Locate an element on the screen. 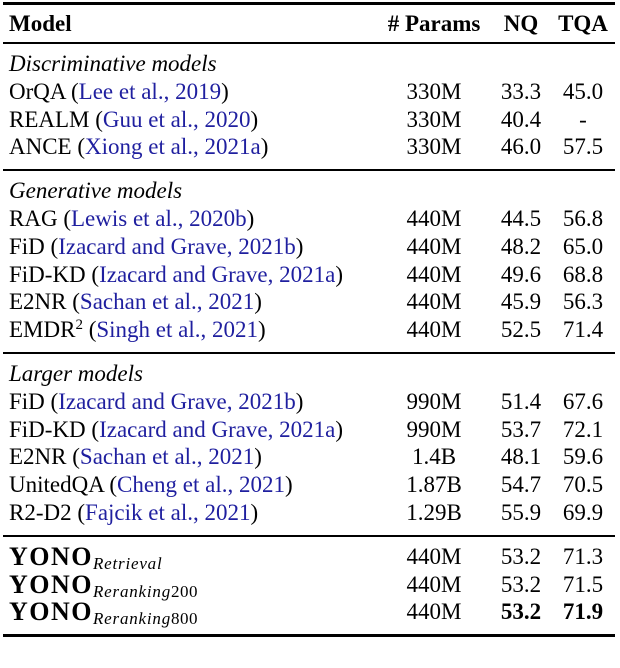  tqa-value: 68.8 is located at coordinates (583, 274).